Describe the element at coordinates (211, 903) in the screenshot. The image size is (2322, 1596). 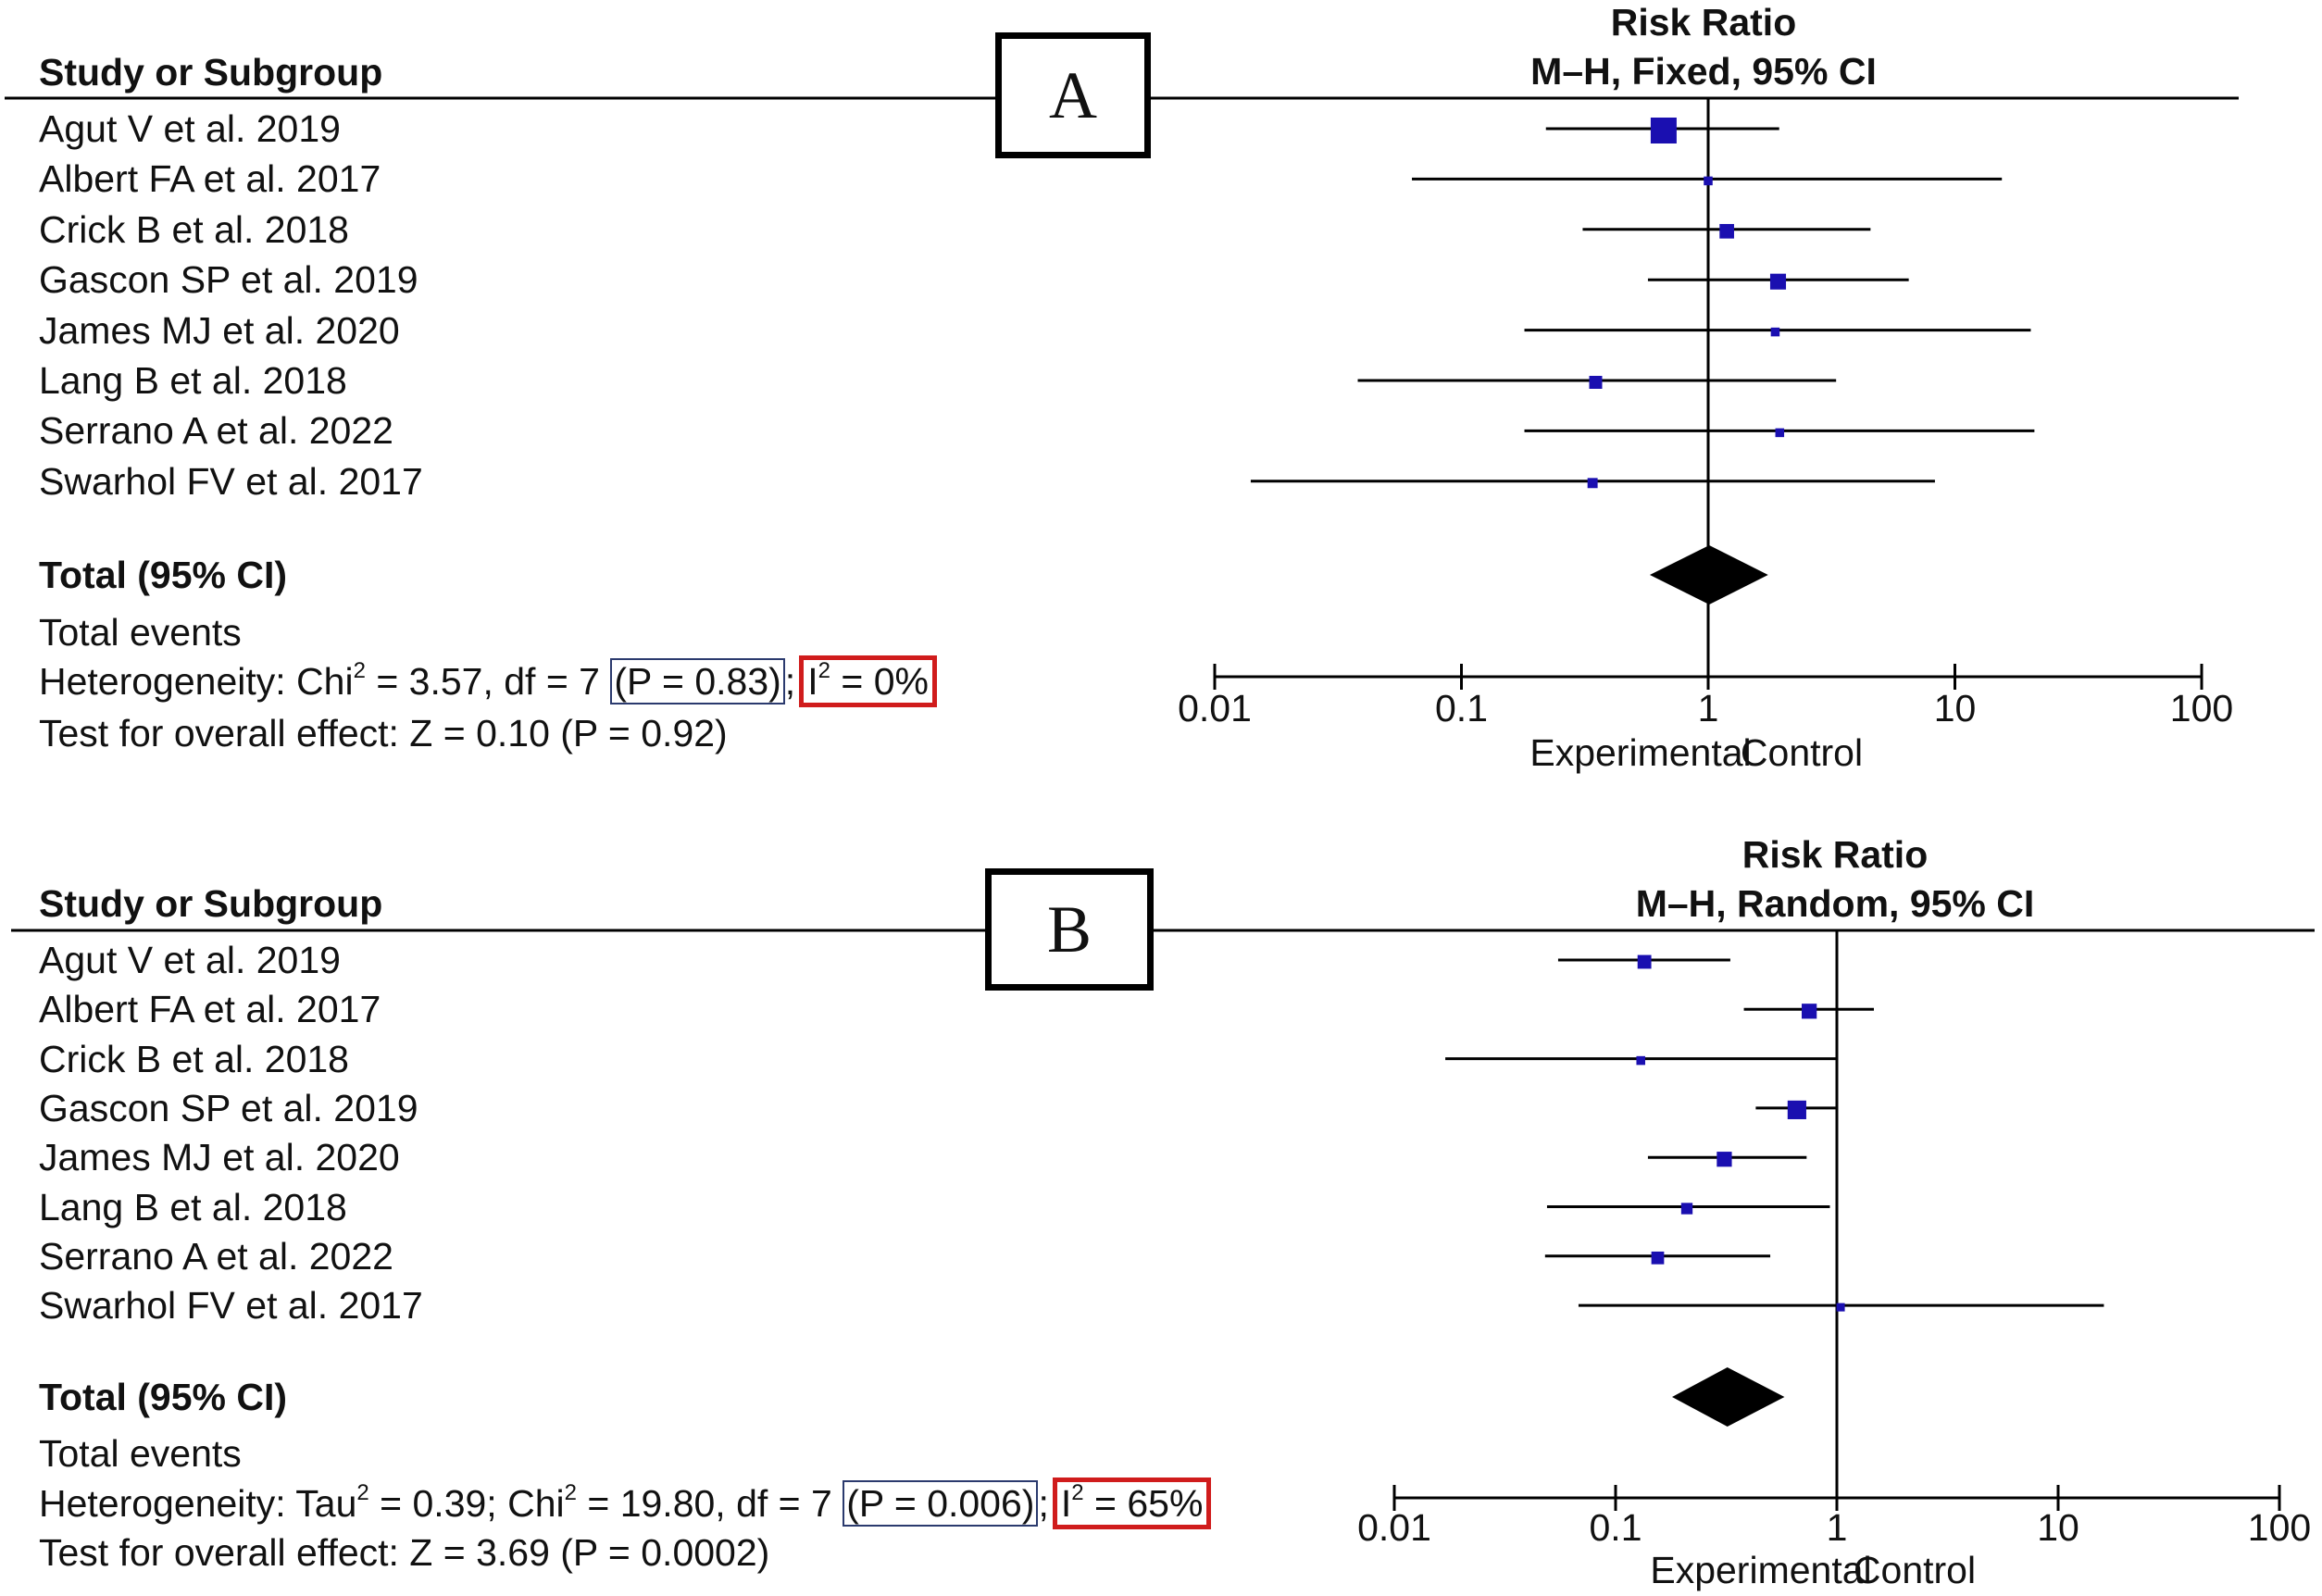
I see `panel-b-column-header: Study or Subgroup` at that location.